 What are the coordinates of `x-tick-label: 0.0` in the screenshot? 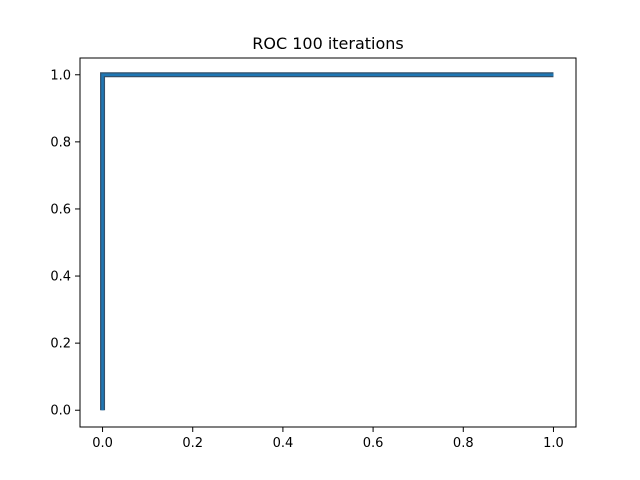 It's located at (102, 443).